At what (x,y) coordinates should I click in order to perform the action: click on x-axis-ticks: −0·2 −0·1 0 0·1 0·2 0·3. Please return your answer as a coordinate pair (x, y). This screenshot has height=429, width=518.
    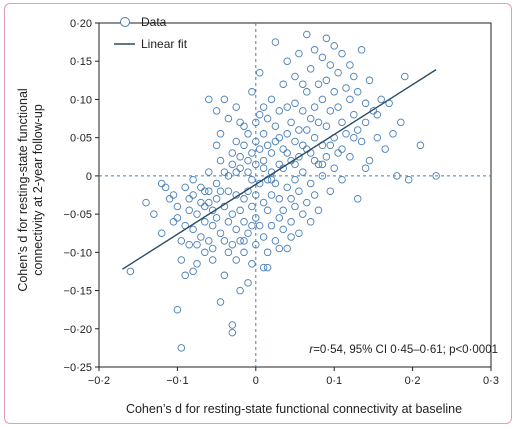
    Looking at the image, I should click on (293, 377).